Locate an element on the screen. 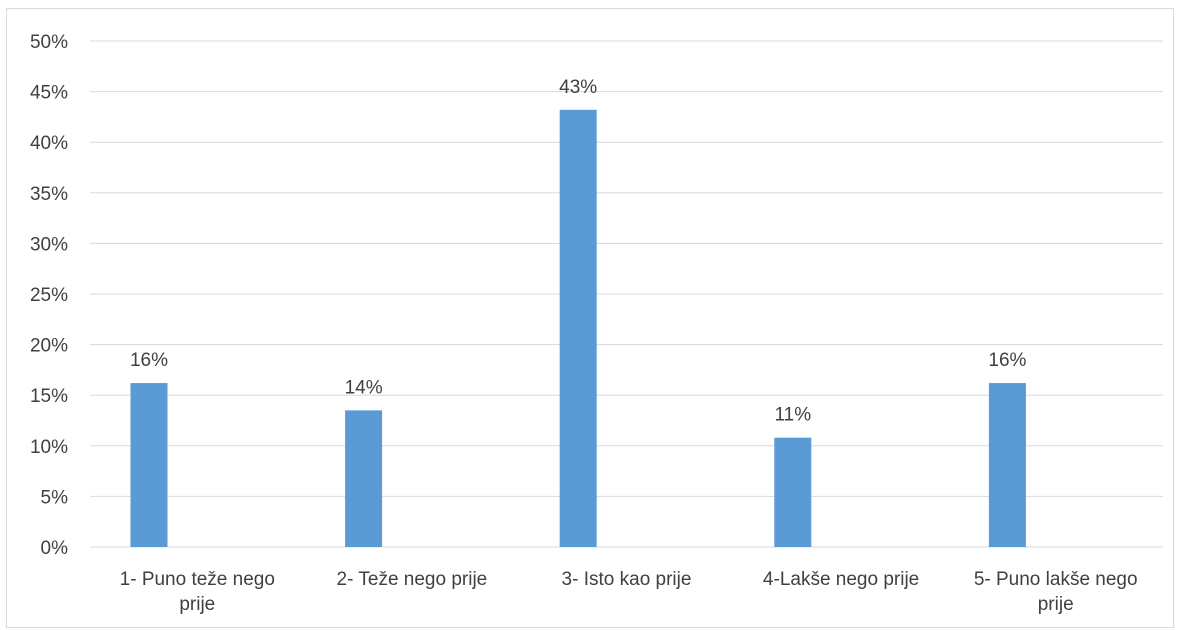 Image resolution: width=1178 pixels, height=630 pixels. y-tick-label: 25% is located at coordinates (49, 295).